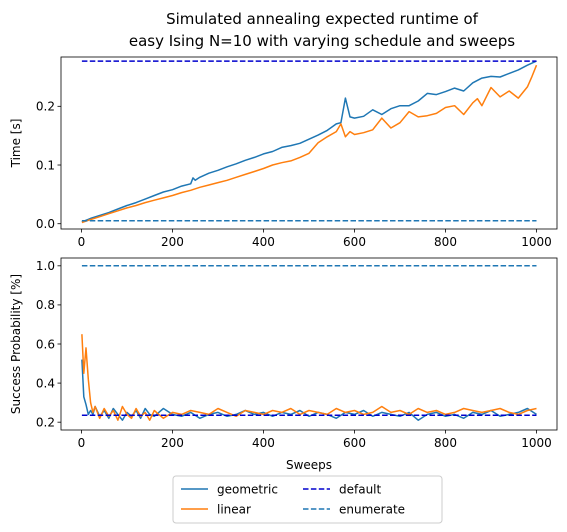  I want to click on y-tick-label-plot2: 1.0, so click(45, 266).